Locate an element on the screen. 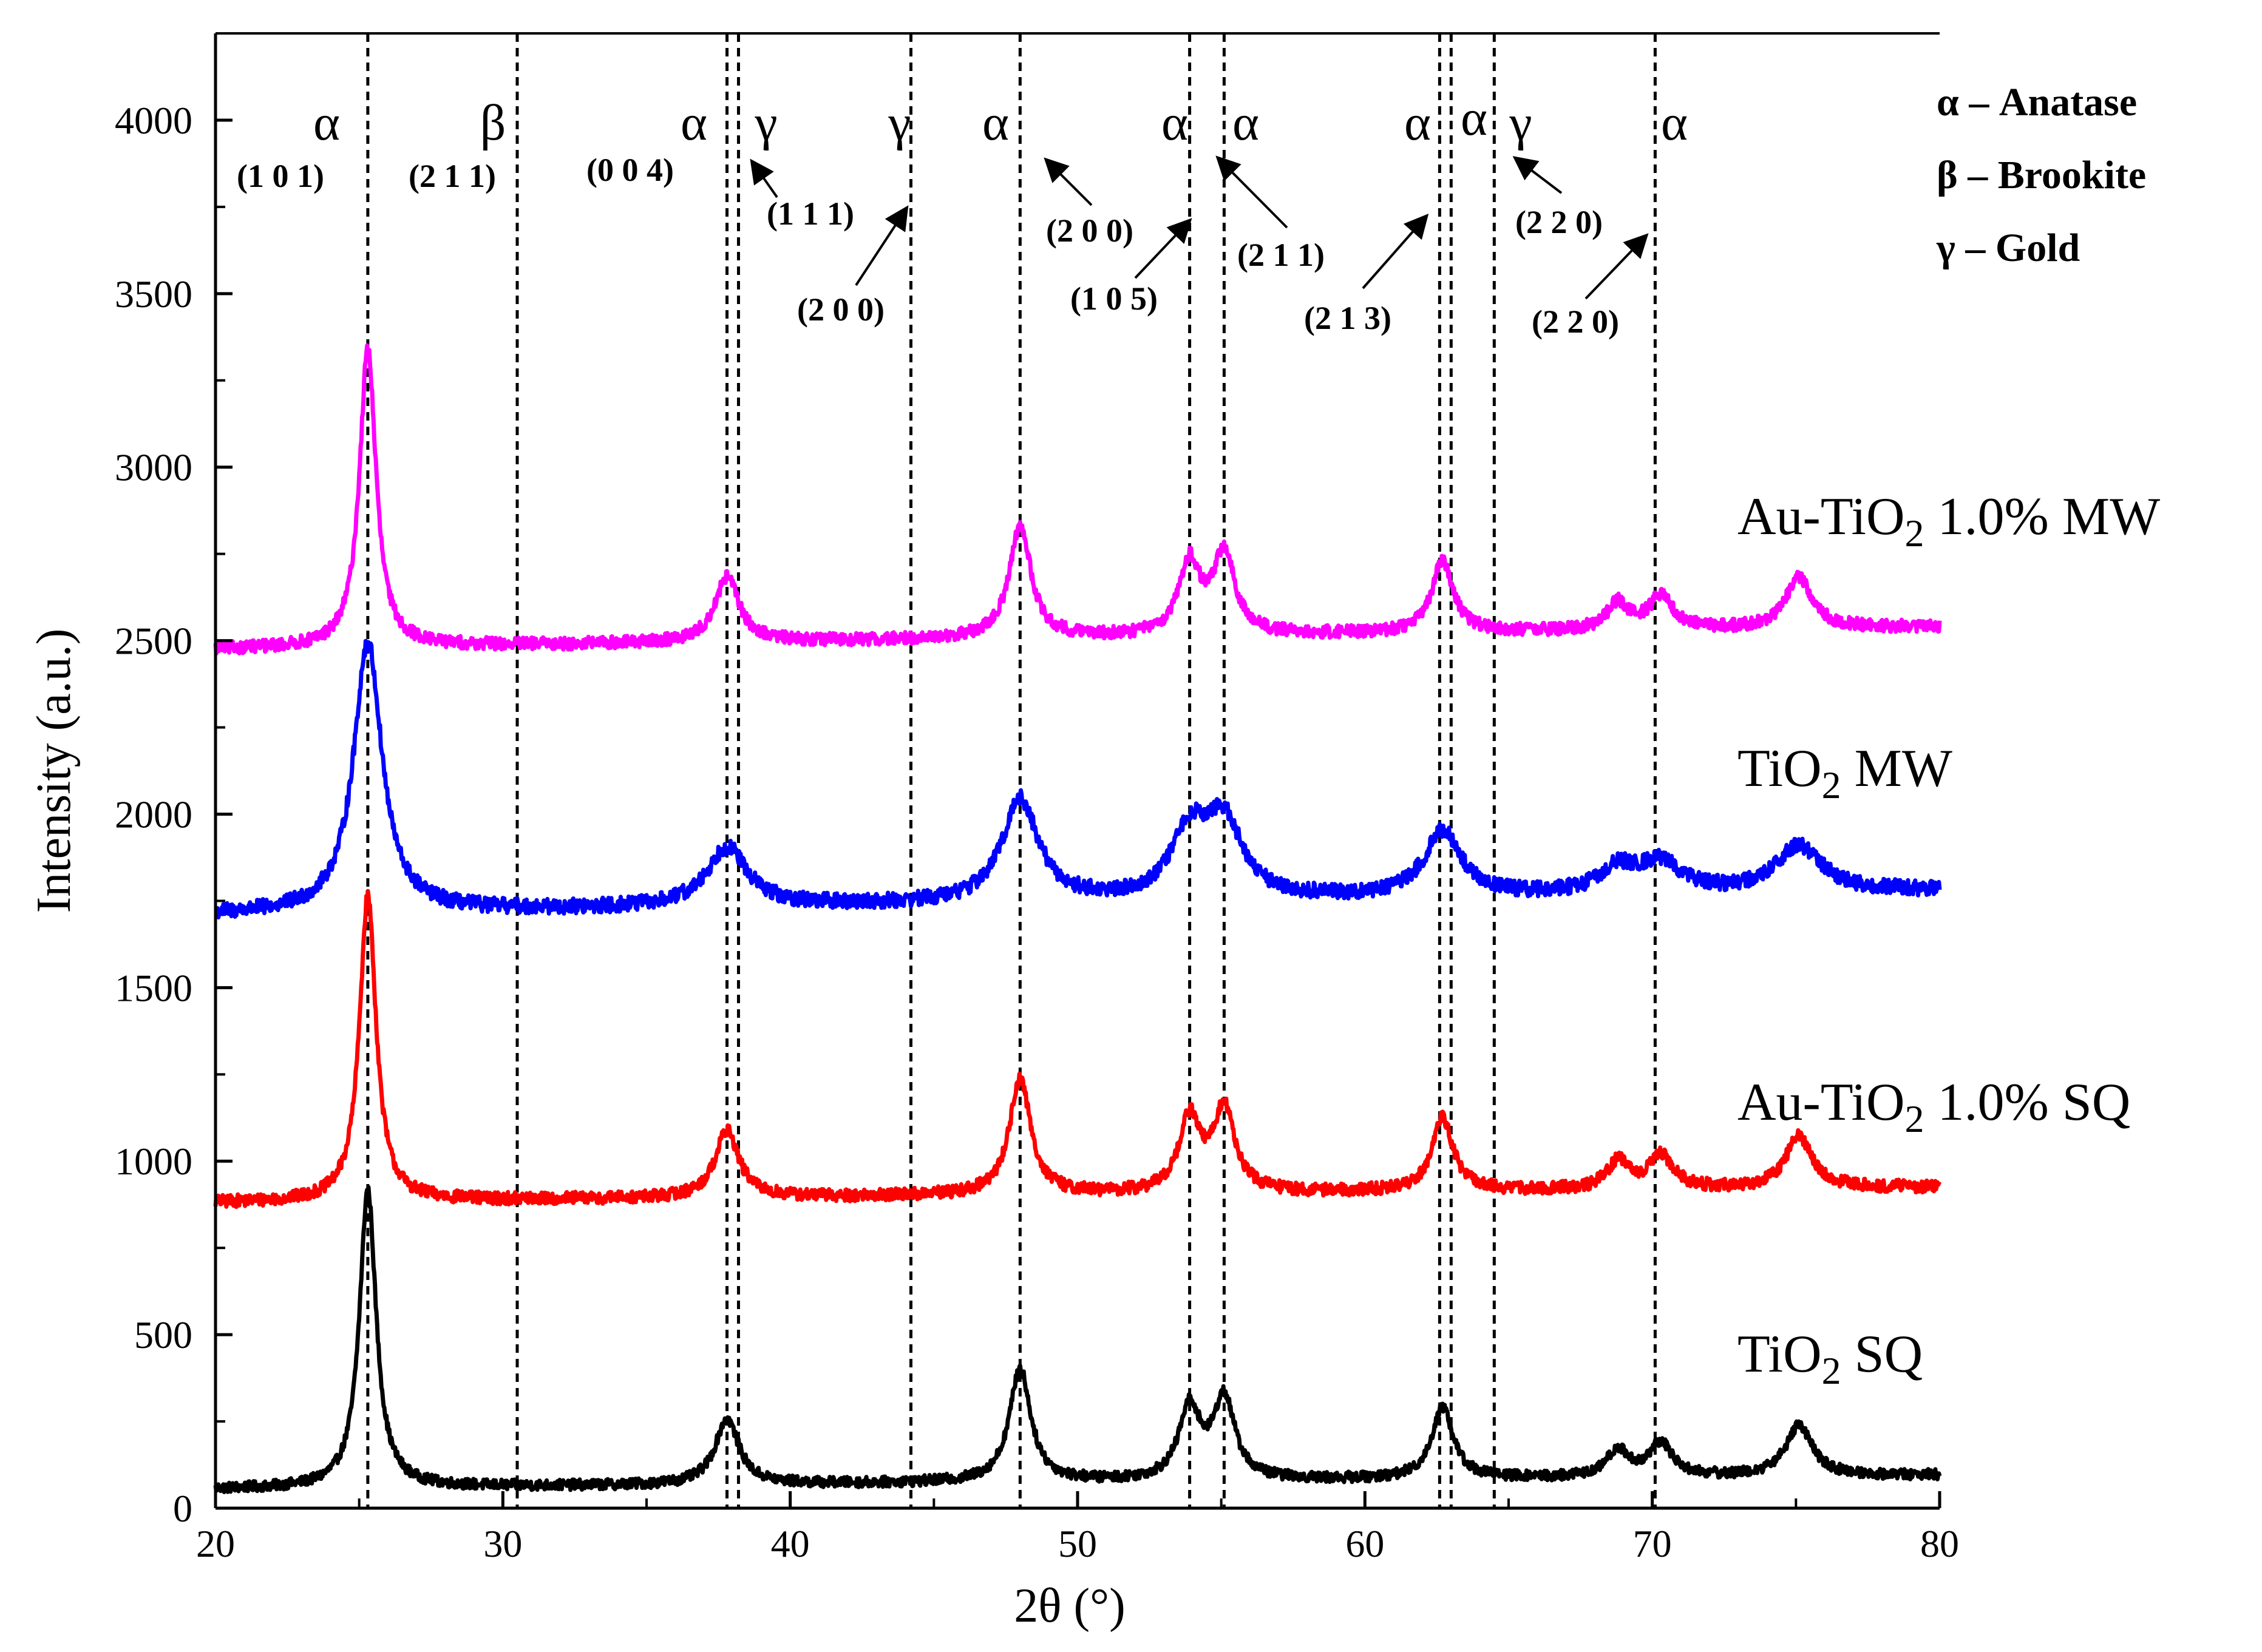 The image size is (2262, 1652). y-tick-label: 0 is located at coordinates (182, 1508).